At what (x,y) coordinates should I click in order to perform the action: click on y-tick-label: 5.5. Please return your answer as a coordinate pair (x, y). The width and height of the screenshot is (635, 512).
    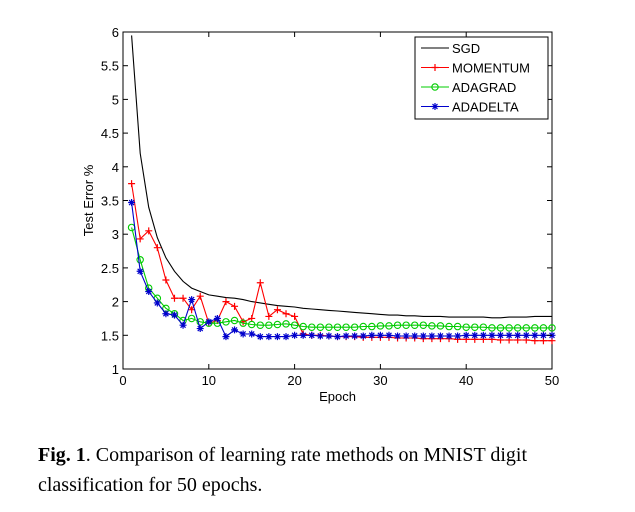
    Looking at the image, I should click on (110, 66).